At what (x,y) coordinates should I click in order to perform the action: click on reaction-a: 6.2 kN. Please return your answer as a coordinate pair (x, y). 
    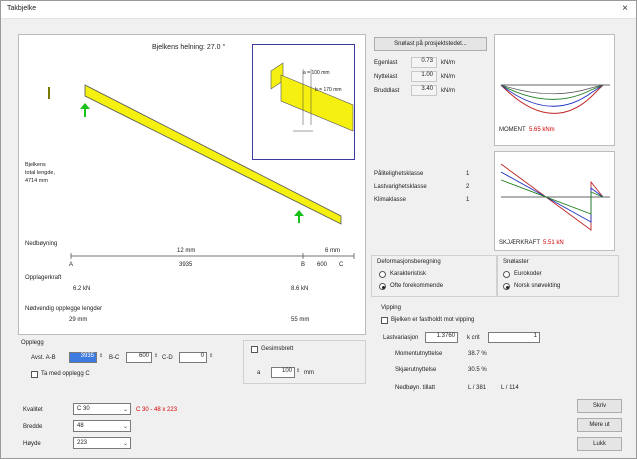
    Looking at the image, I should click on (82, 289).